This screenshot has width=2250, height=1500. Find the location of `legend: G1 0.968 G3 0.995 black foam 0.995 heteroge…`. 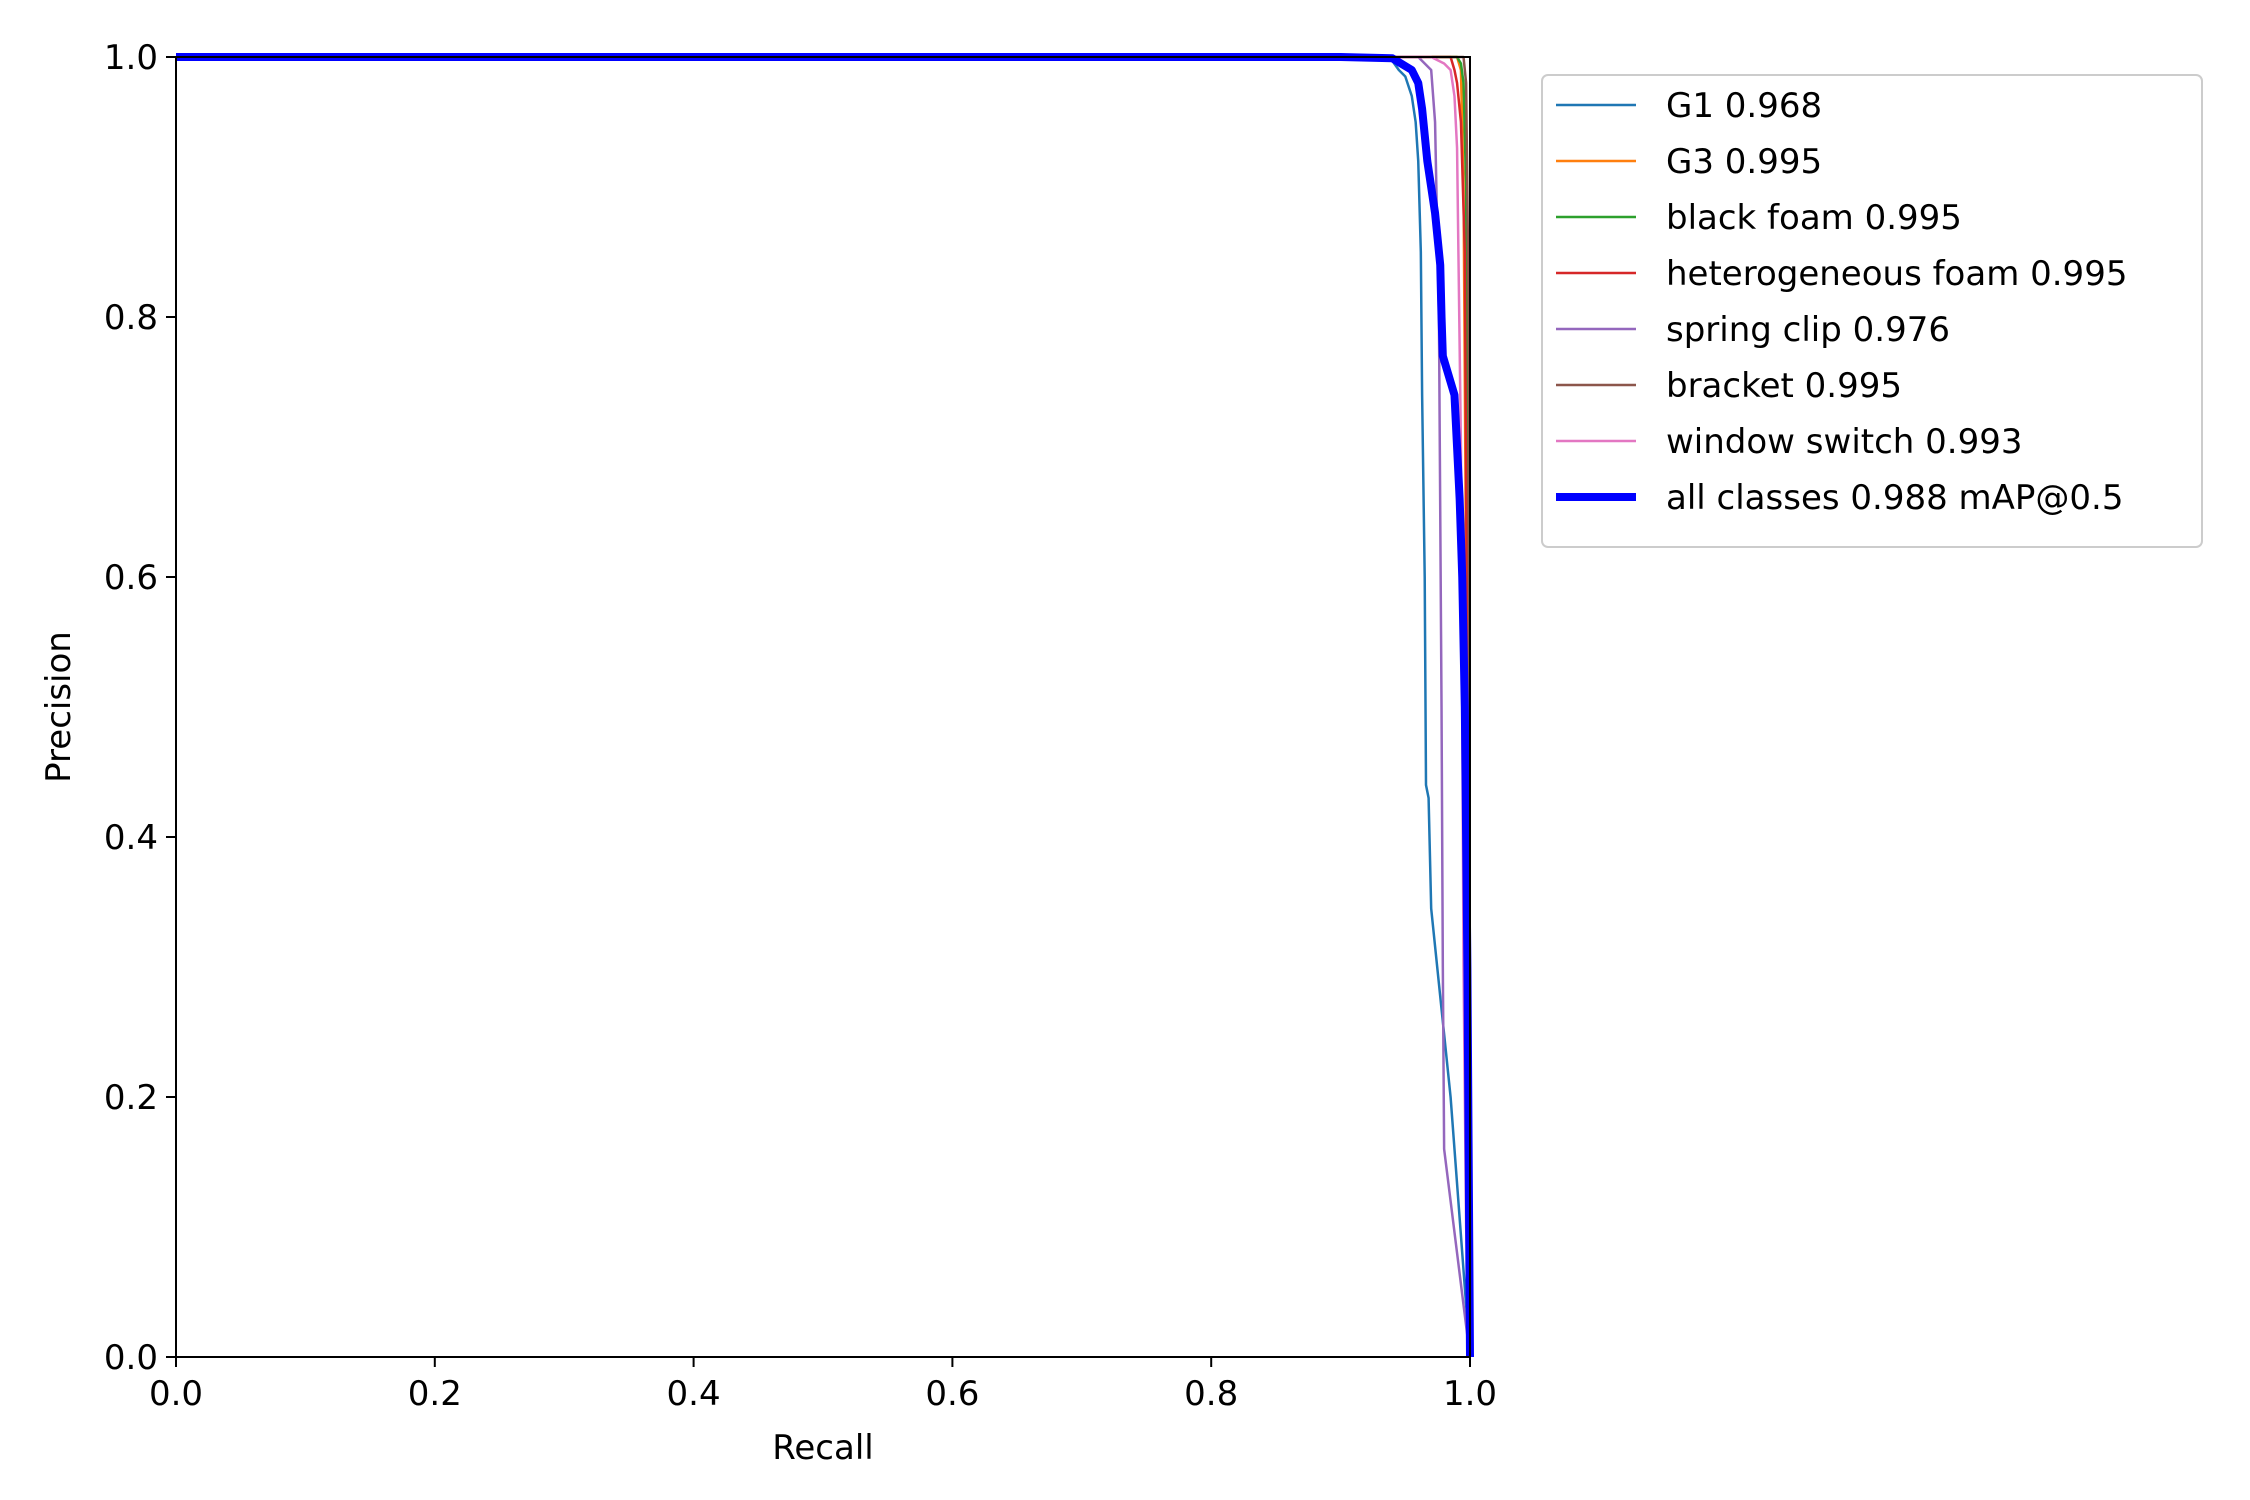

legend: G1 0.968 G3 0.995 black foam 0.995 heteroge… is located at coordinates (1872, 311).